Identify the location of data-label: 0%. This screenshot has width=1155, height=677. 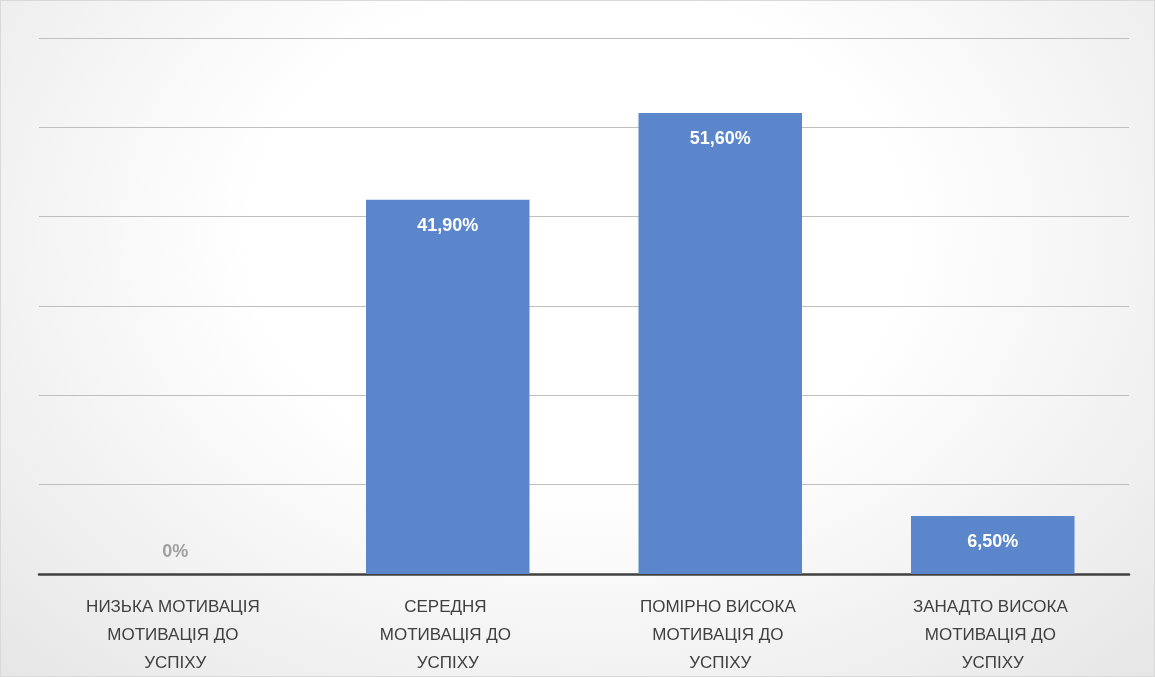
(175, 551).